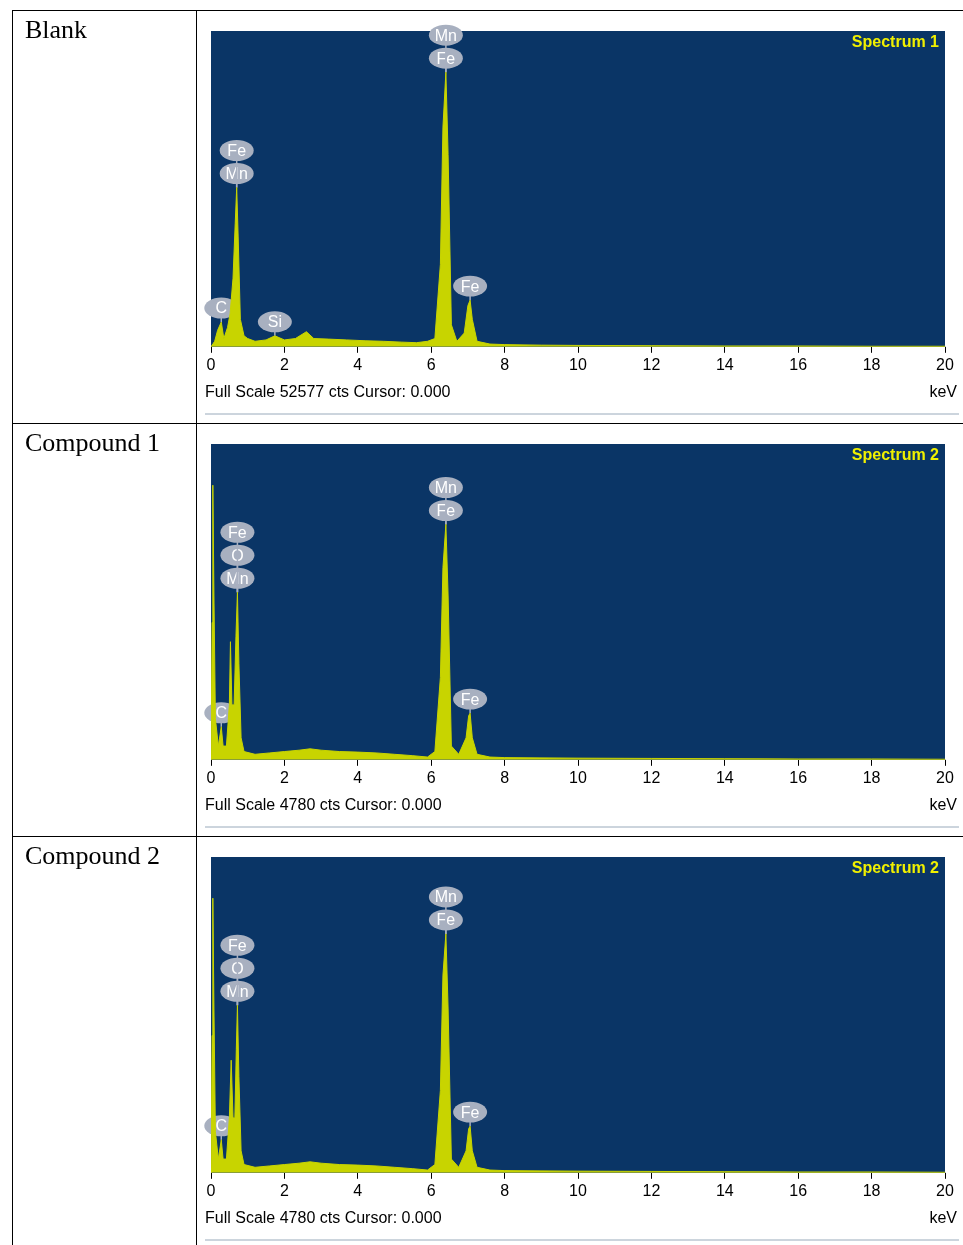  Describe the element at coordinates (104, 630) in the screenshot. I see `chart-title: Compound 1` at that location.